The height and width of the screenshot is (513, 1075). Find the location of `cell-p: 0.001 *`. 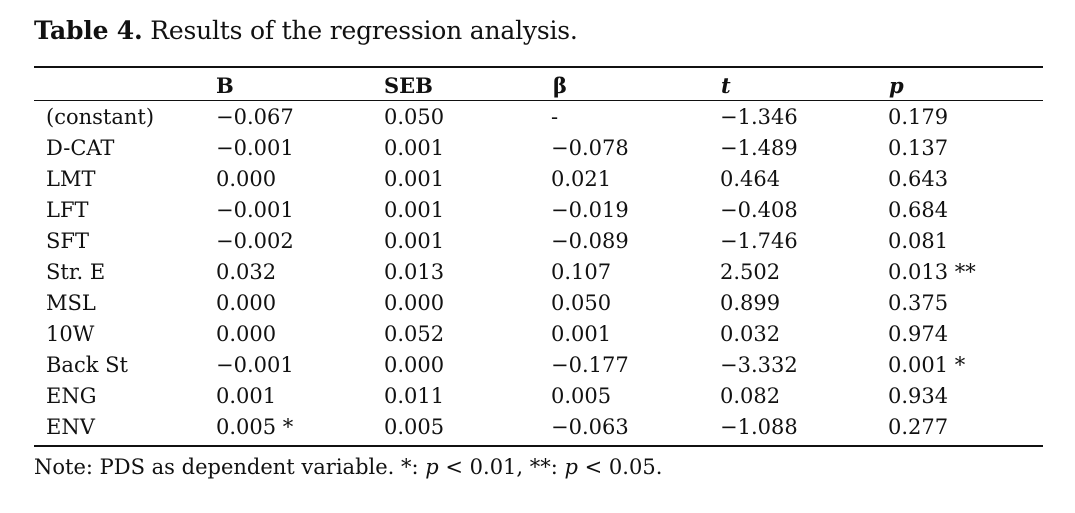

cell-p: 0.001 * is located at coordinates (927, 365).